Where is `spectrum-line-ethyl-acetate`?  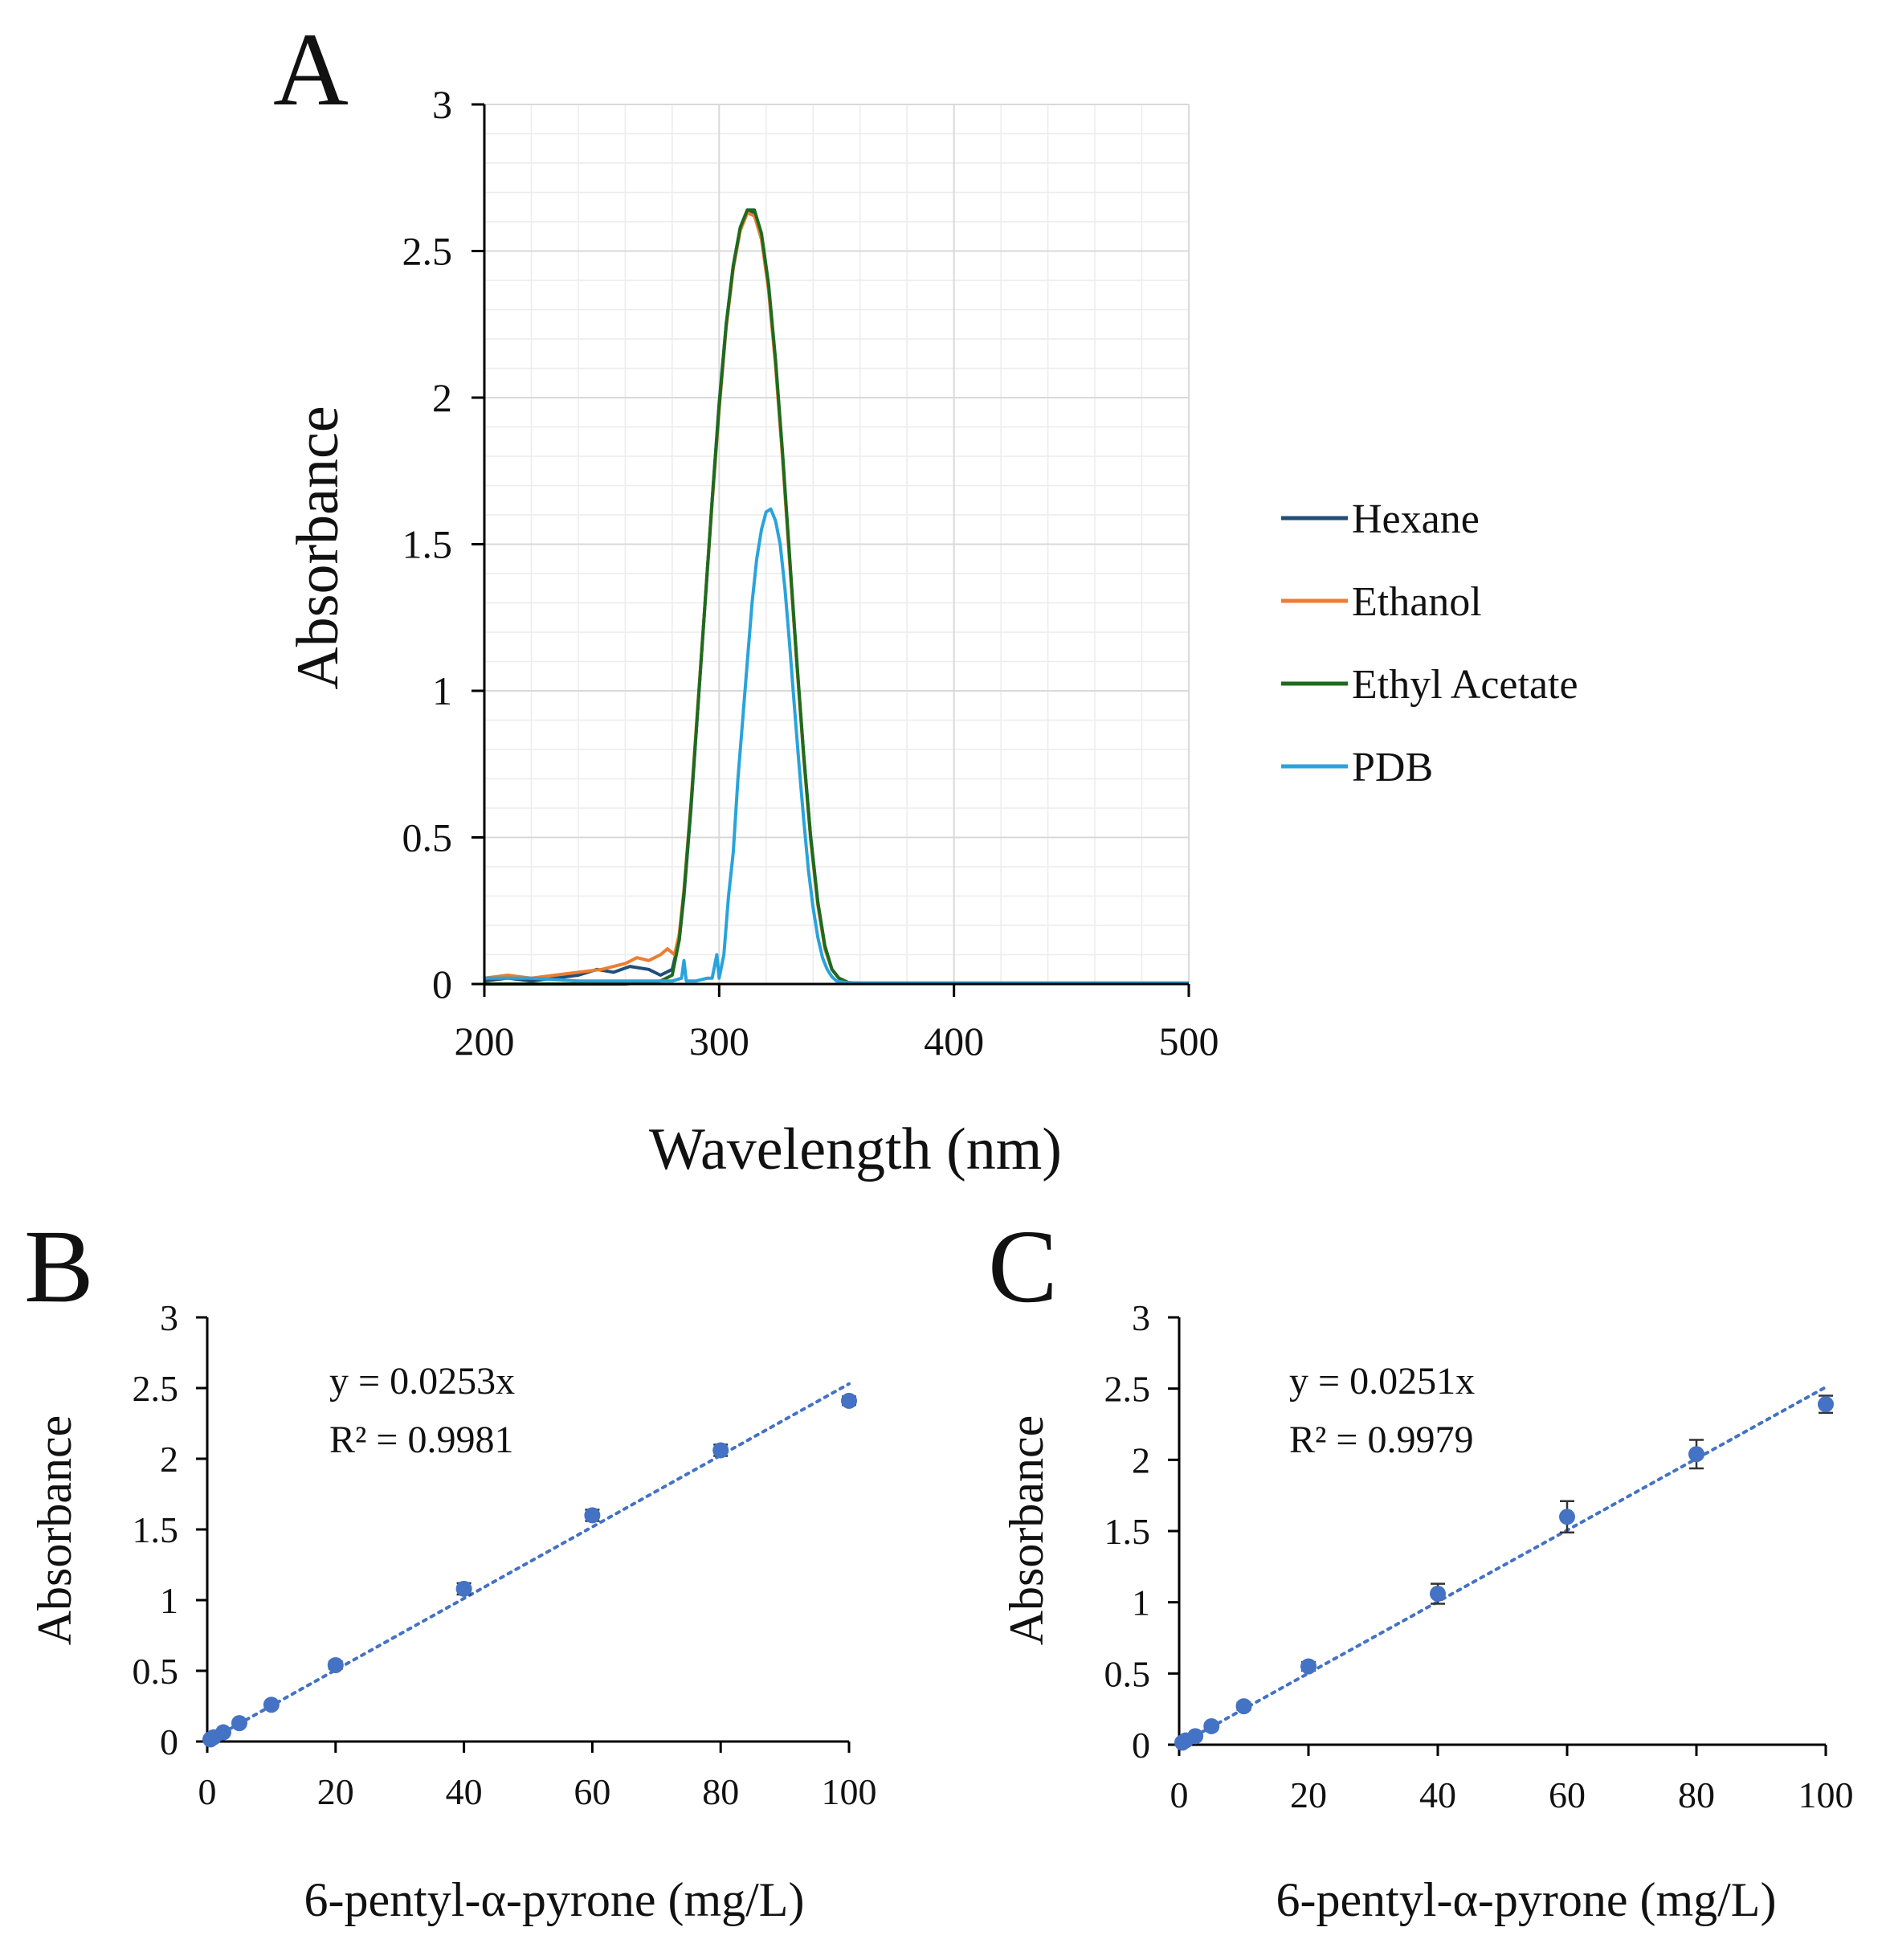
spectrum-line-ethyl-acetate is located at coordinates (836, 597).